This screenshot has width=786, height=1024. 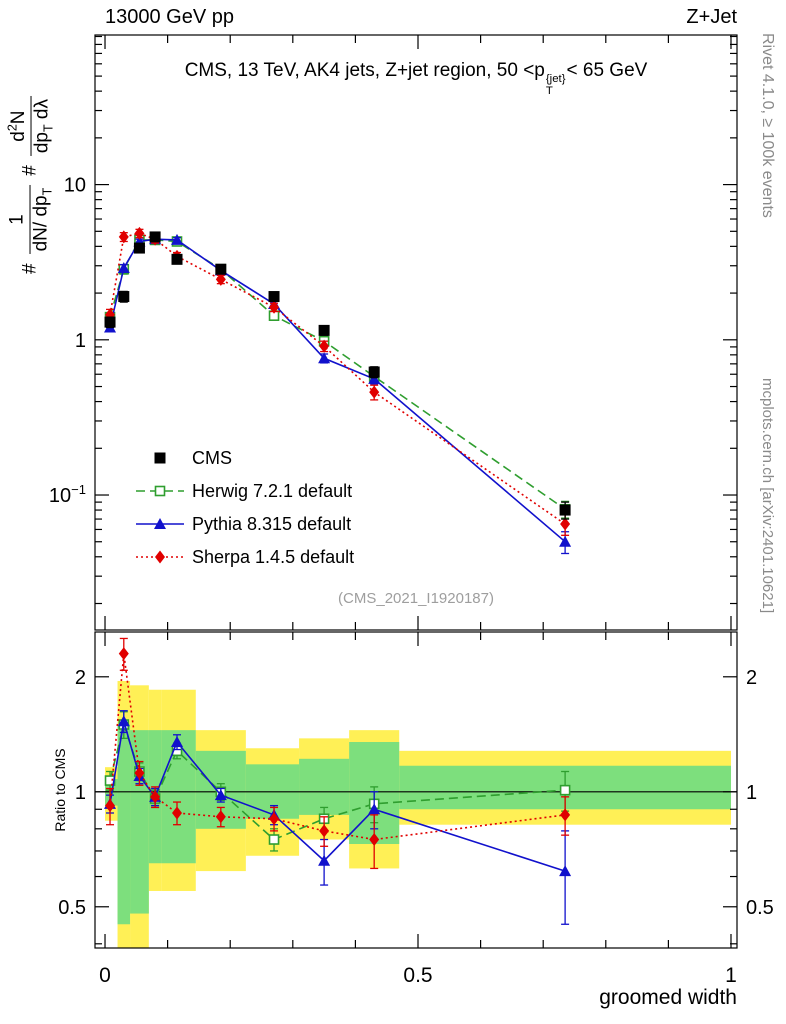 I want to click on legend-entry: Sherpa 1.4.5 default, so click(x=245, y=557).